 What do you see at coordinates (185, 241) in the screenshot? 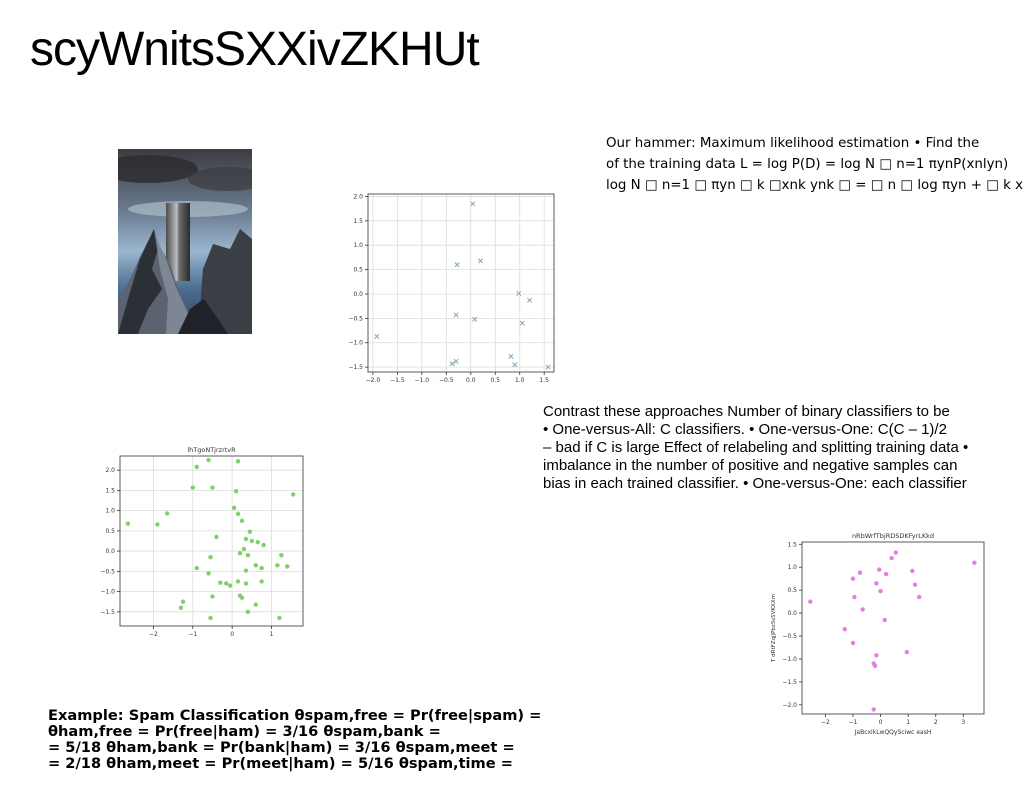
I see `mountain-photo` at bounding box center [185, 241].